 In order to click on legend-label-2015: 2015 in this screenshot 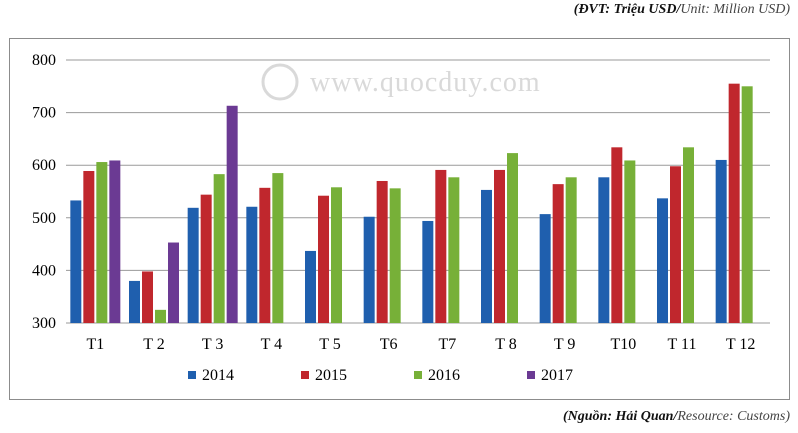, I will do `click(331, 375)`.